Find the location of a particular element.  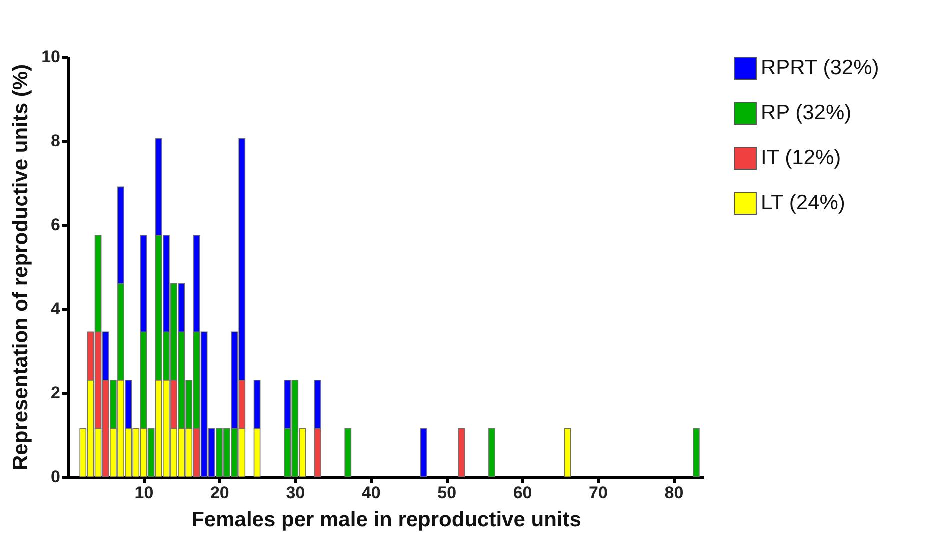

y-tick-label: 4 is located at coordinates (56, 309).